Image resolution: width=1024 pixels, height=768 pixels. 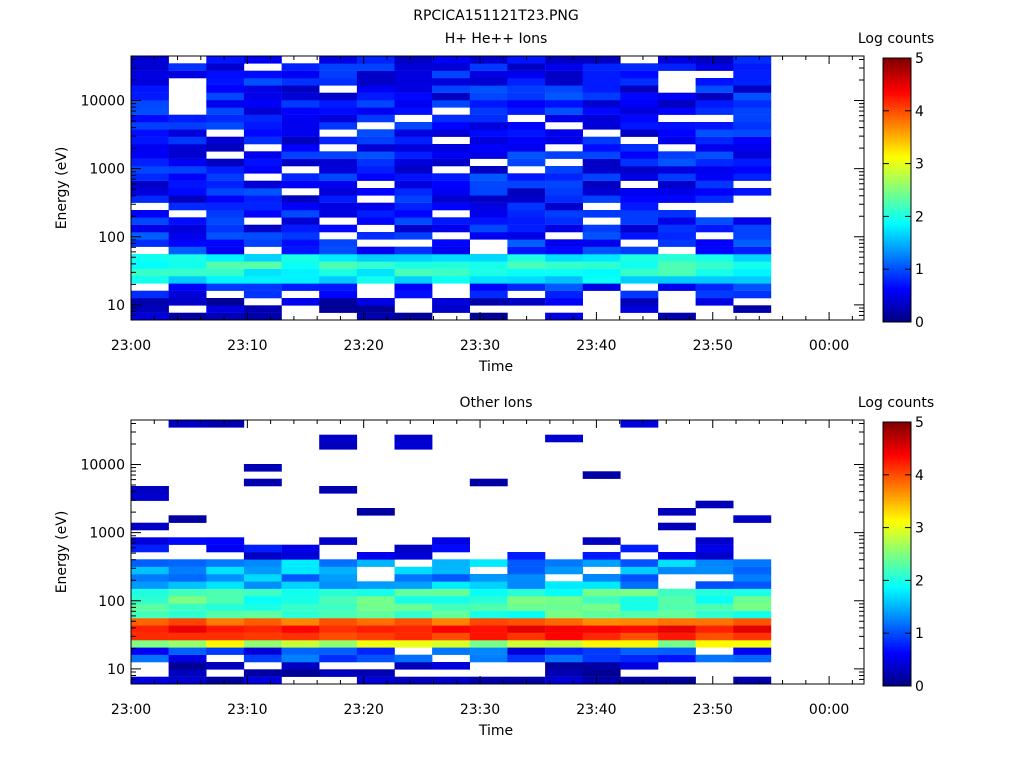 What do you see at coordinates (496, 39) in the screenshot?
I see `panel1-title: H+ He++ Ions` at bounding box center [496, 39].